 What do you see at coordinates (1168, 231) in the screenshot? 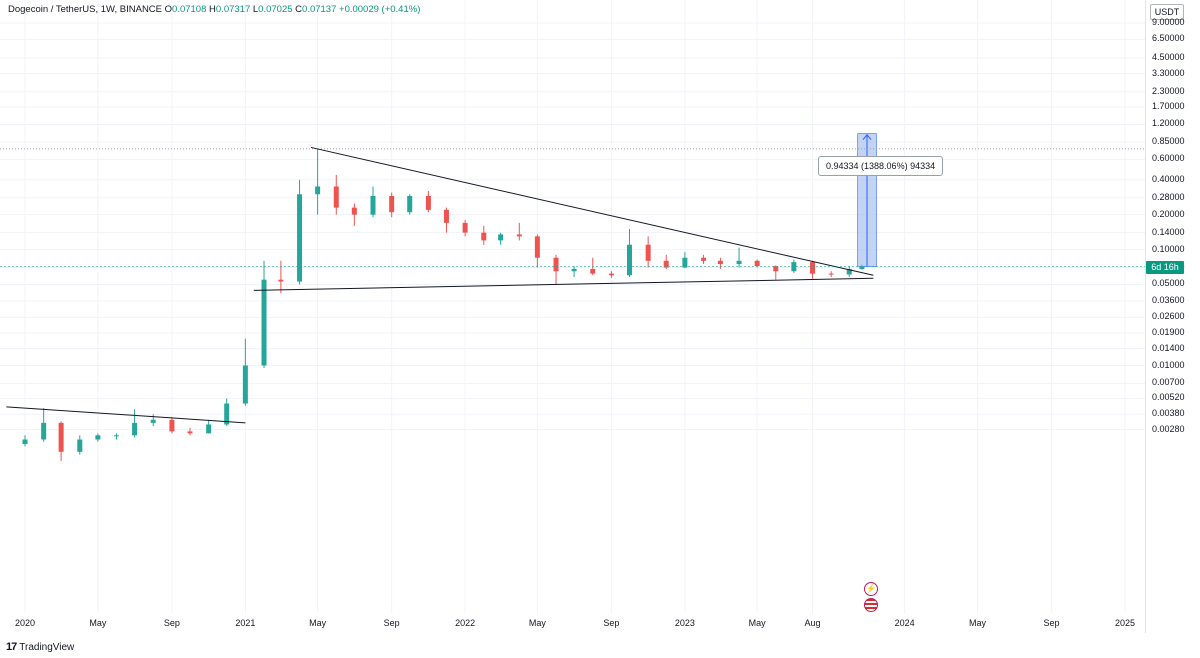
I see `price-tick-label: 0.14000` at bounding box center [1168, 231].